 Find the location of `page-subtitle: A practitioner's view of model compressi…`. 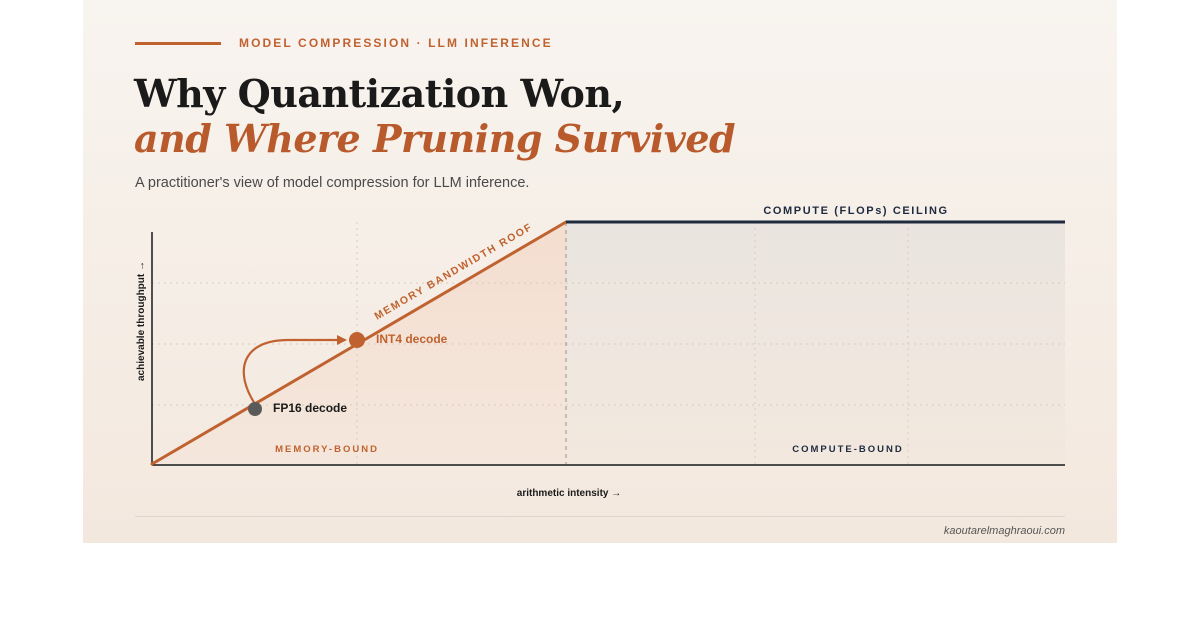

page-subtitle: A practitioner's view of model compressi… is located at coordinates (332, 183).